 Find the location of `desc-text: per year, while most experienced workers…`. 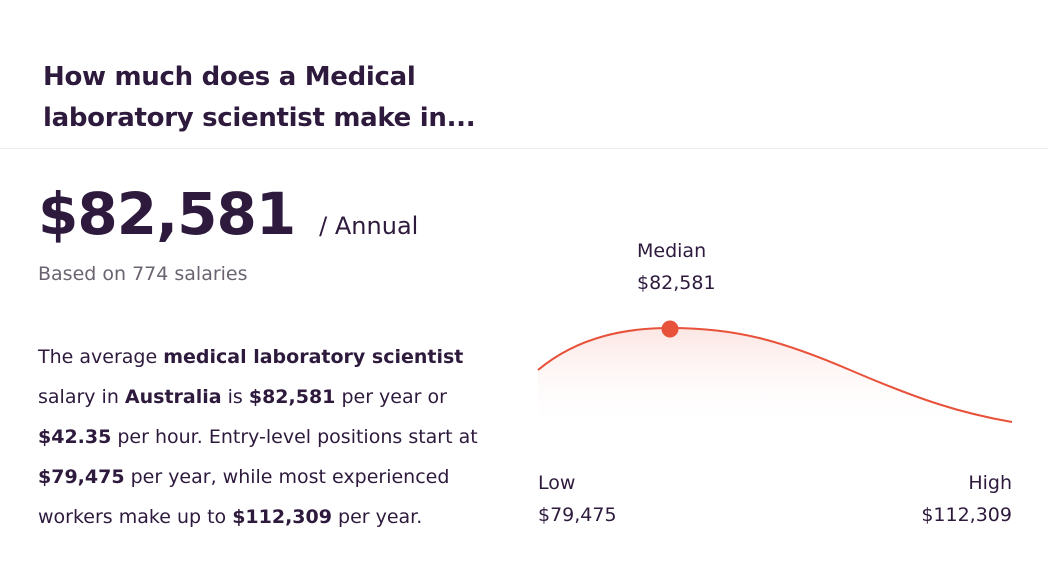

desc-text: per year, while most experienced workers… is located at coordinates (244, 497).